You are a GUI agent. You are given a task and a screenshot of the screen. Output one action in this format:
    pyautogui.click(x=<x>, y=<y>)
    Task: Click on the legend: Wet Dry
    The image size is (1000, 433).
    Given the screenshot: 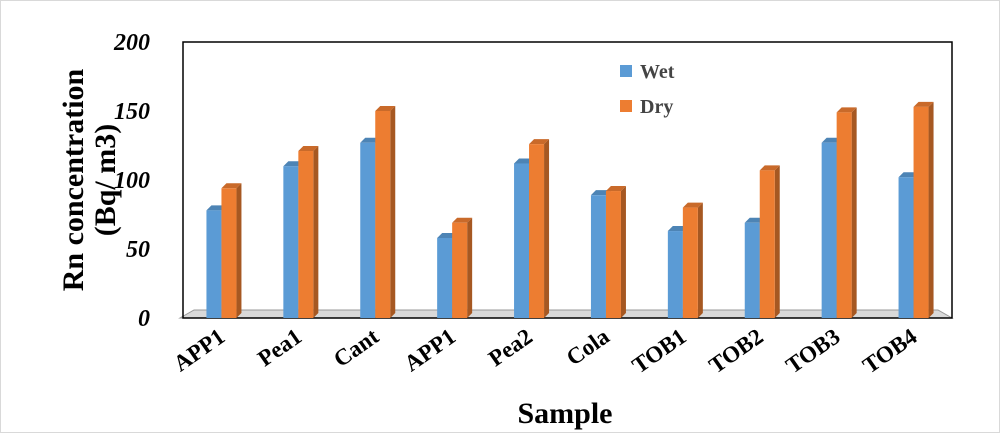 What is the action you would take?
    pyautogui.click(x=647, y=89)
    